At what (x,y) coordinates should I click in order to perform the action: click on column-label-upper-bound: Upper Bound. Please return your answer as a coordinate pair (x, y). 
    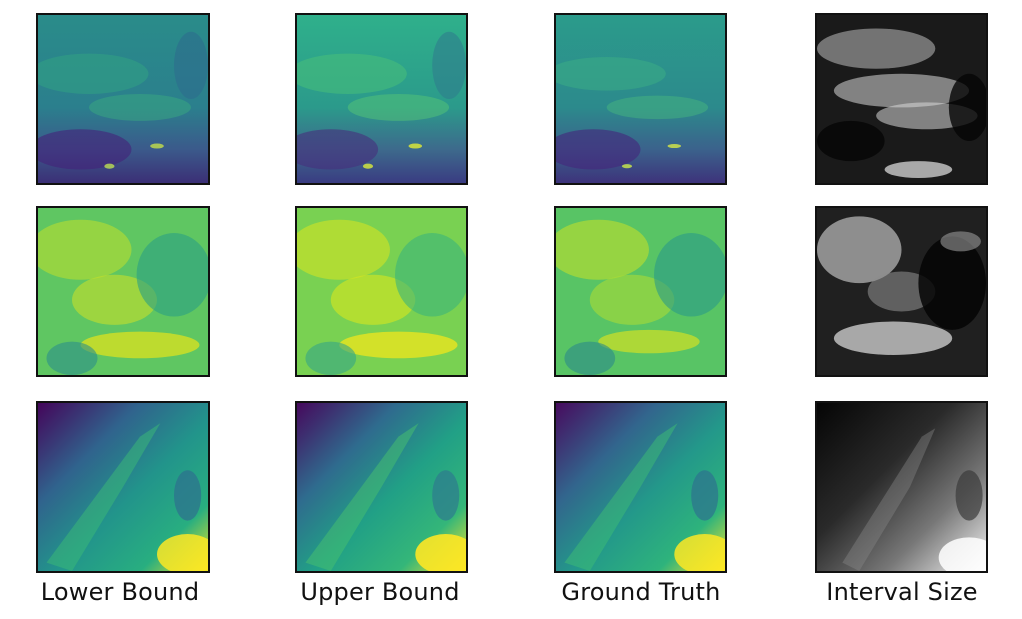
    Looking at the image, I should click on (380, 592).